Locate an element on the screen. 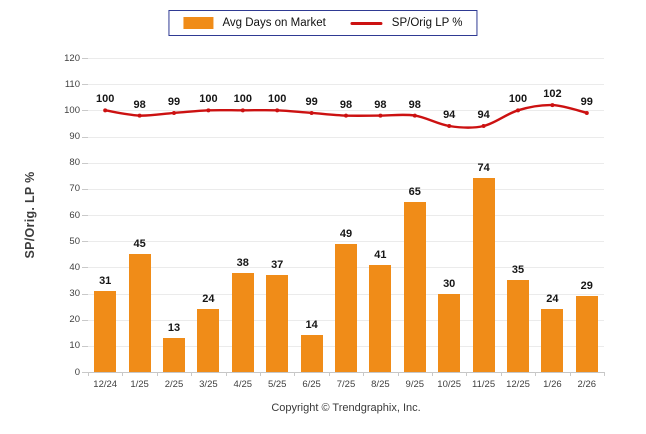 This screenshot has width=646, height=434. bar-value-label: 65 is located at coordinates (414, 191).